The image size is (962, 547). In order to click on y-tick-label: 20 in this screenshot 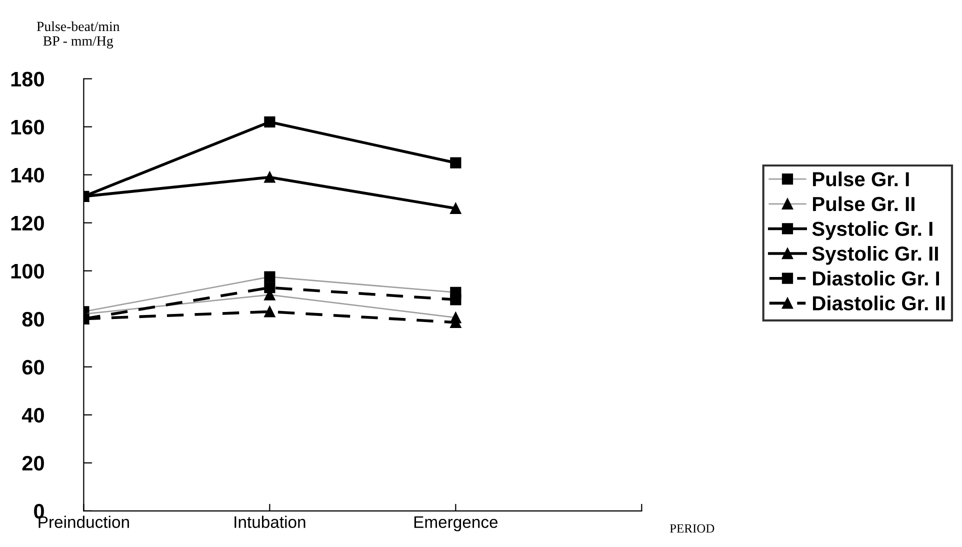, I will do `click(33, 463)`.